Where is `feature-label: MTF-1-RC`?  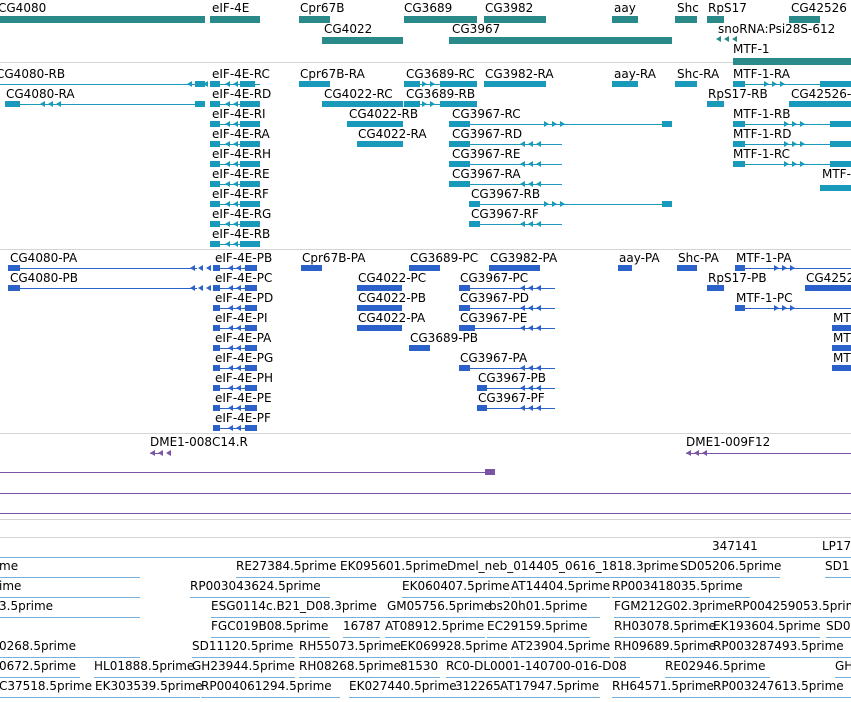
feature-label: MTF-1-RC is located at coordinates (761, 154).